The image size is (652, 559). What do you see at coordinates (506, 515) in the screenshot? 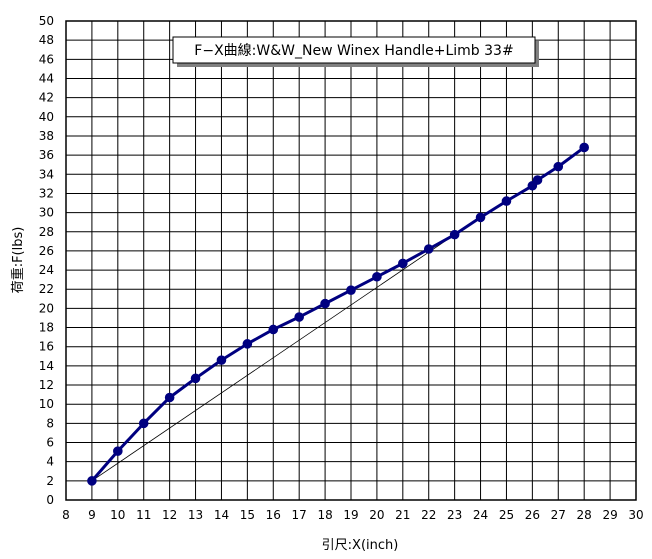
I see `x-tick-label: 25` at bounding box center [506, 515].